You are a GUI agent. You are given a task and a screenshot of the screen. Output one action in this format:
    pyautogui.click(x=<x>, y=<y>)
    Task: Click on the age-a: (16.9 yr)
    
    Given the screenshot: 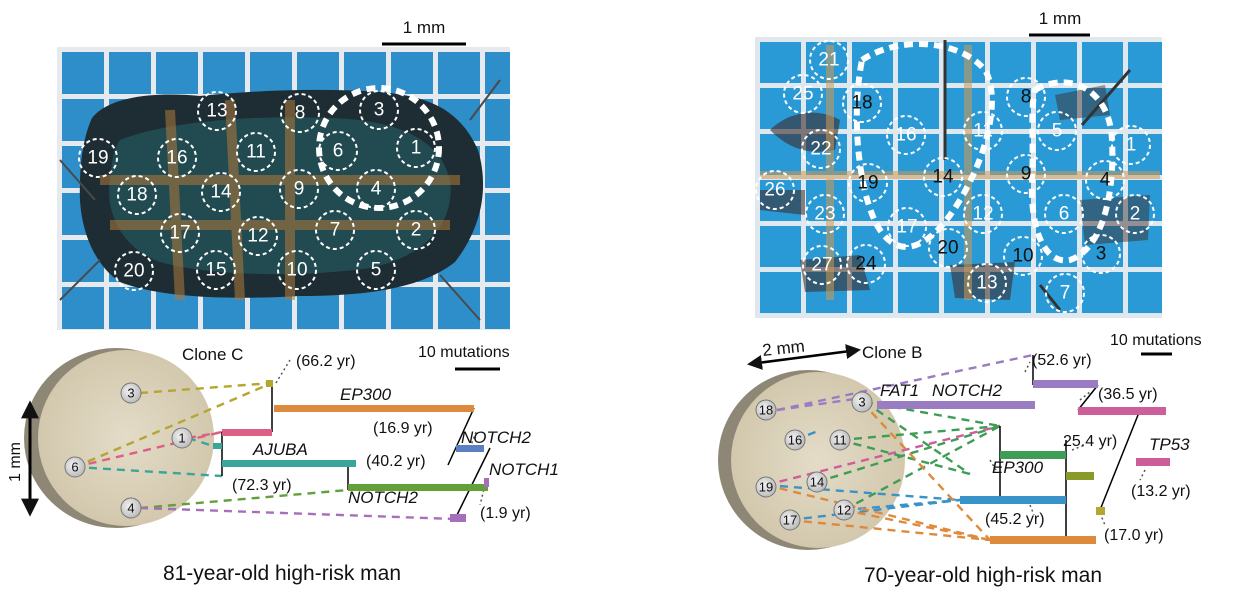 What is the action you would take?
    pyautogui.click(x=403, y=428)
    